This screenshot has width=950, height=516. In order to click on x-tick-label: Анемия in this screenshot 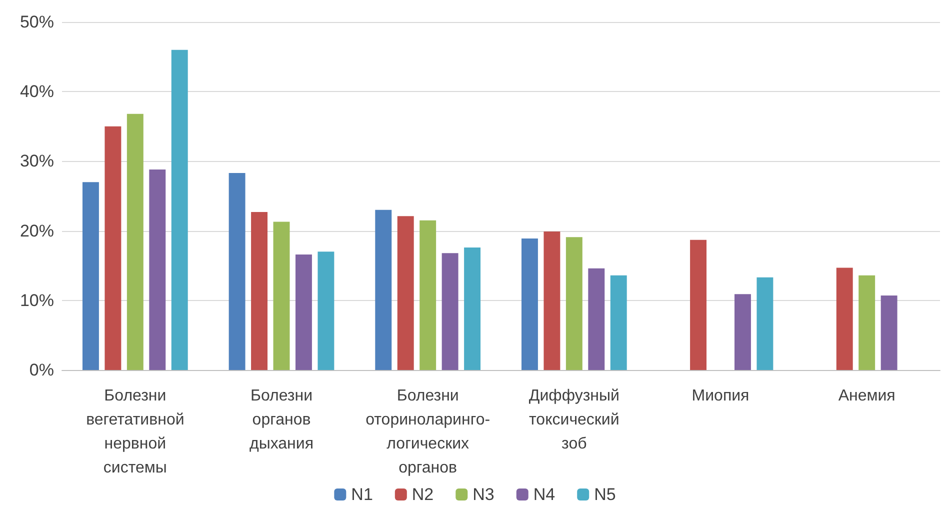, I will do `click(867, 396)`.